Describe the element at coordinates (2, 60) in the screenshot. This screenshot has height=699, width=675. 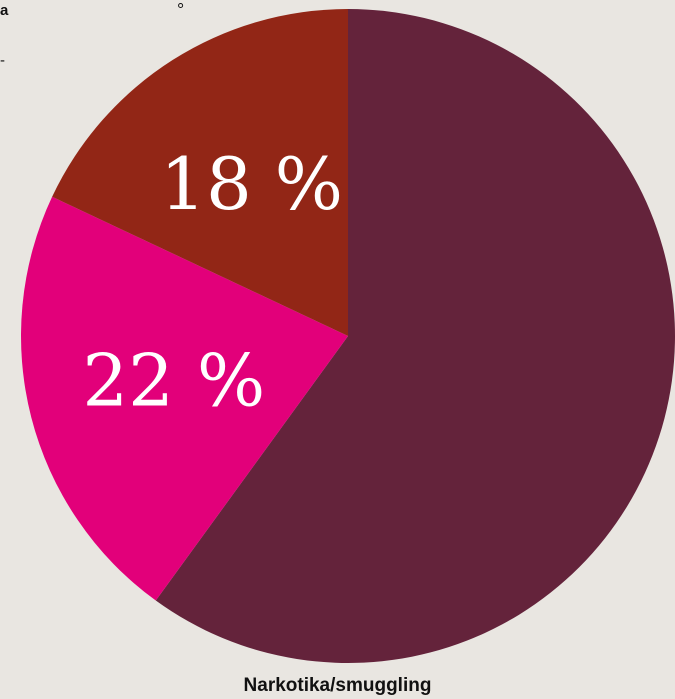
I see `cropped-text-fragment: -` at that location.